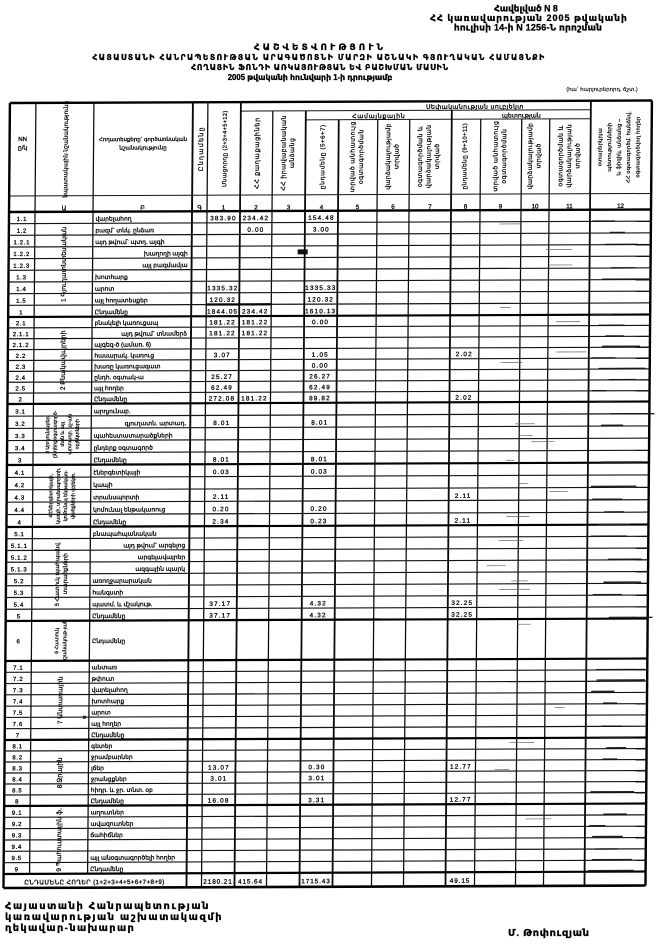 This screenshot has height=945, width=663. What do you see at coordinates (107, 906) in the screenshot?
I see `svg-text: Հայաստանի Հանրապետության` at bounding box center [107, 906].